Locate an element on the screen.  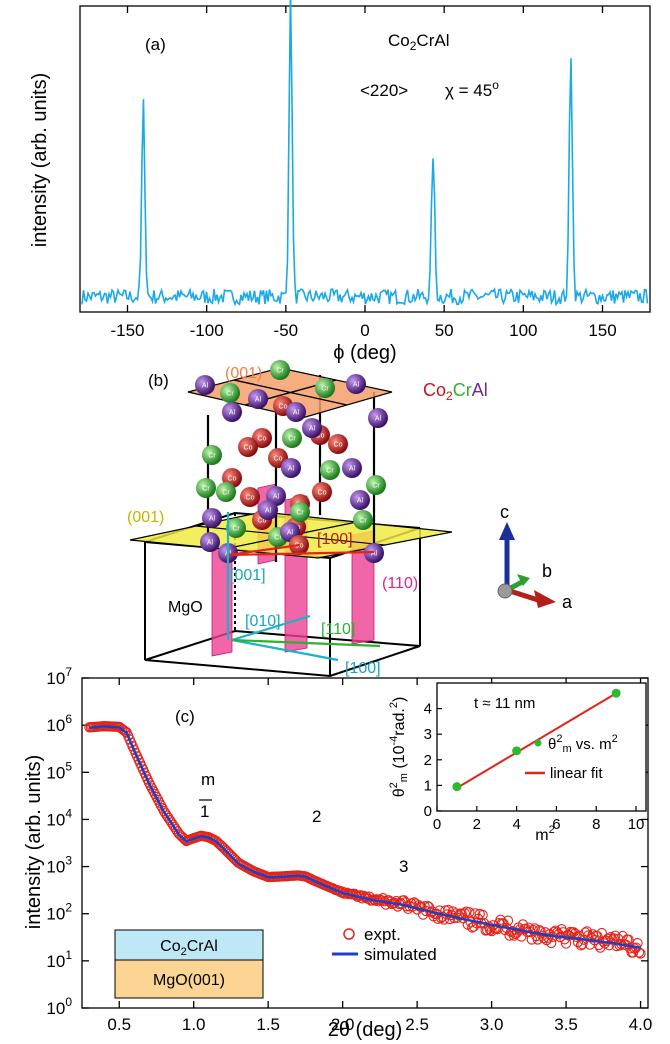
film-100-lines is located at coordinates (301, 550).